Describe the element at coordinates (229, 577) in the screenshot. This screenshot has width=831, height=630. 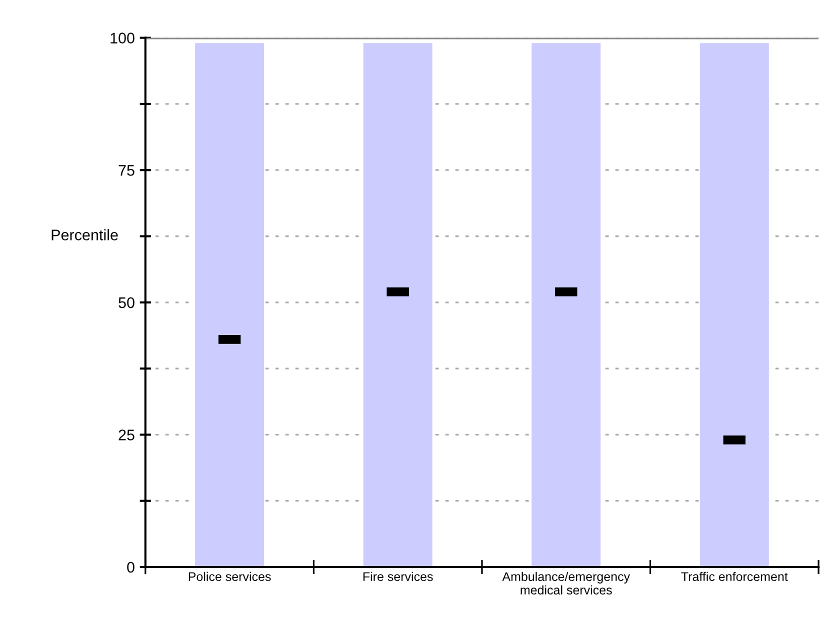
I see `x-tick-label: Police services` at that location.